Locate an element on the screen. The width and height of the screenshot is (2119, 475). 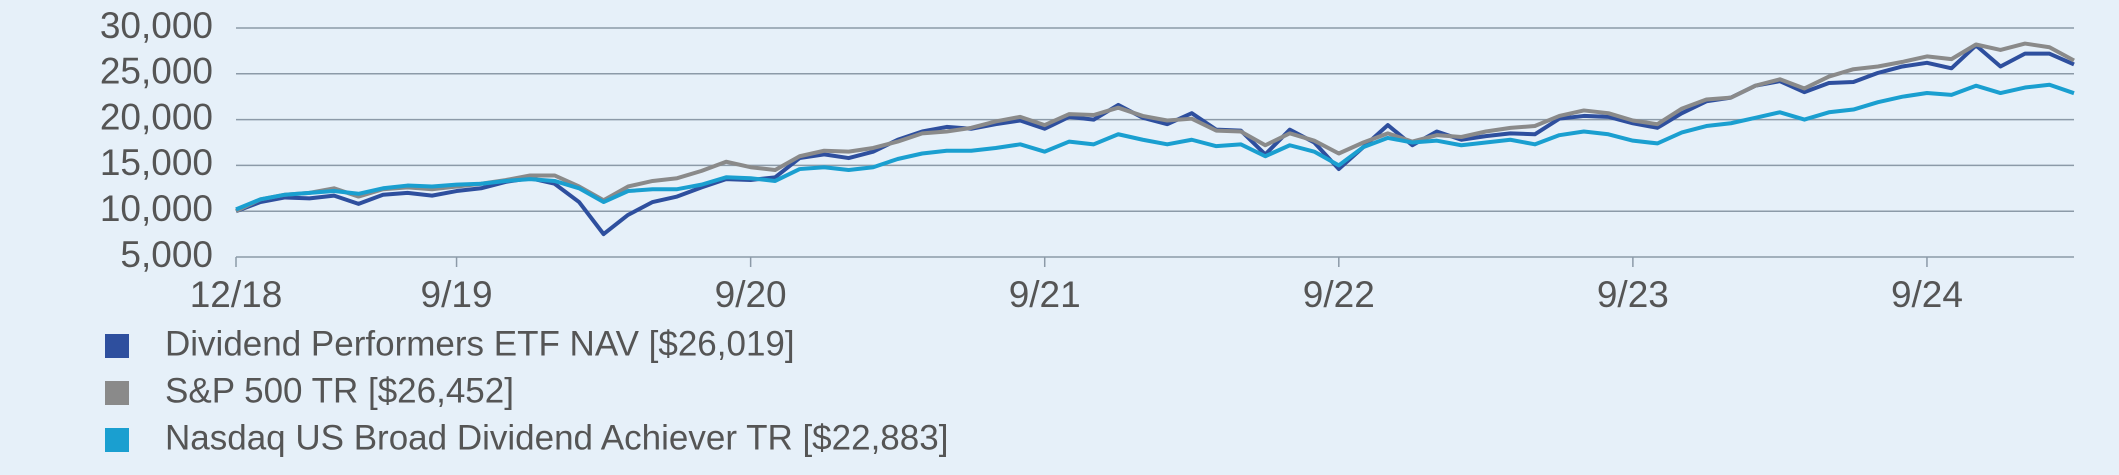
x-tick-label: 9/23 is located at coordinates (1633, 294).